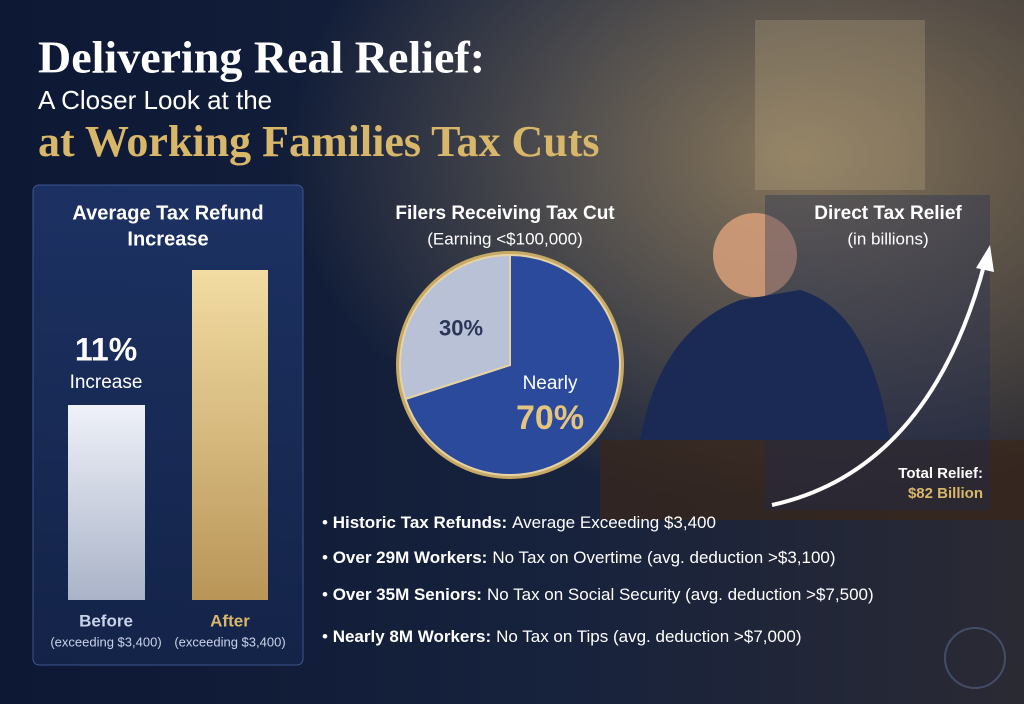  I want to click on bar-before, so click(106, 502).